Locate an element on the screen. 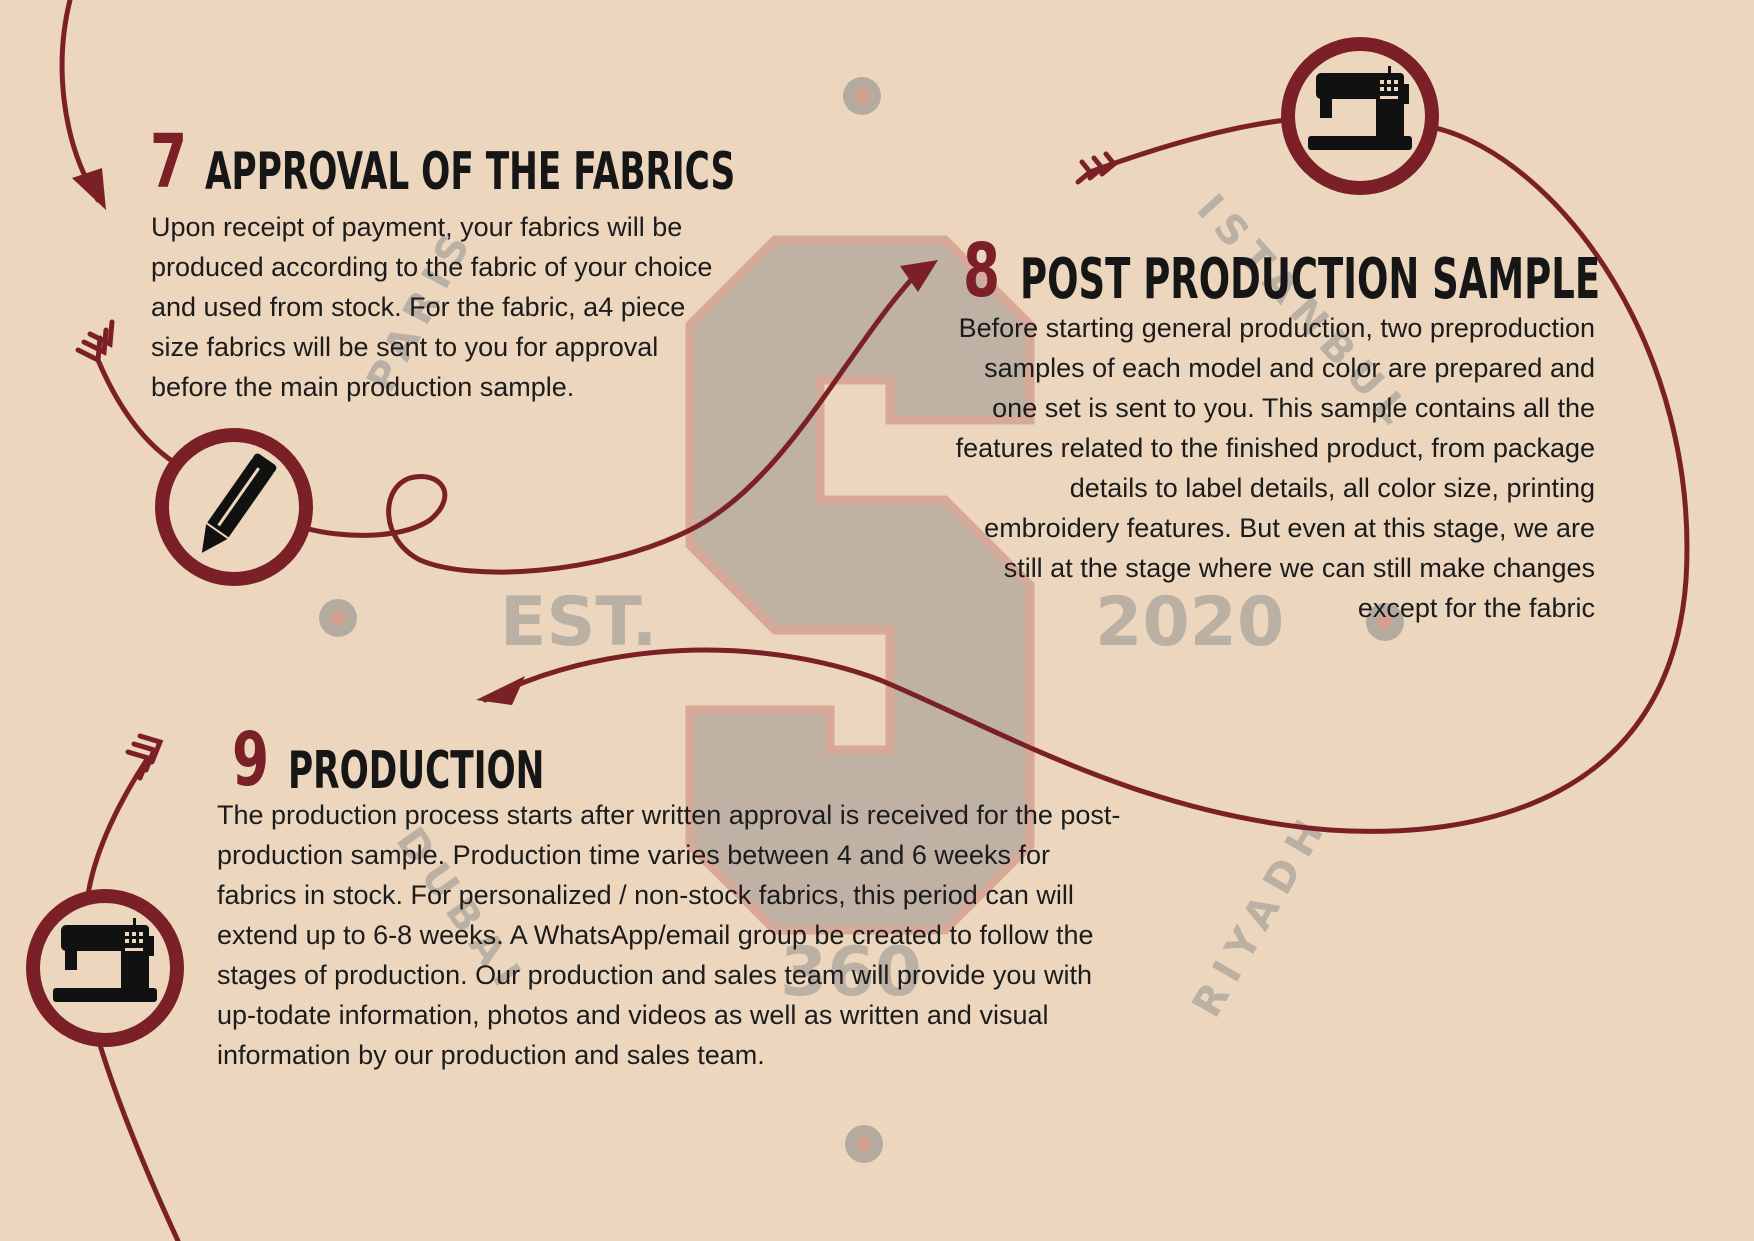  arrow-head-step8 is located at coordinates (919, 276).